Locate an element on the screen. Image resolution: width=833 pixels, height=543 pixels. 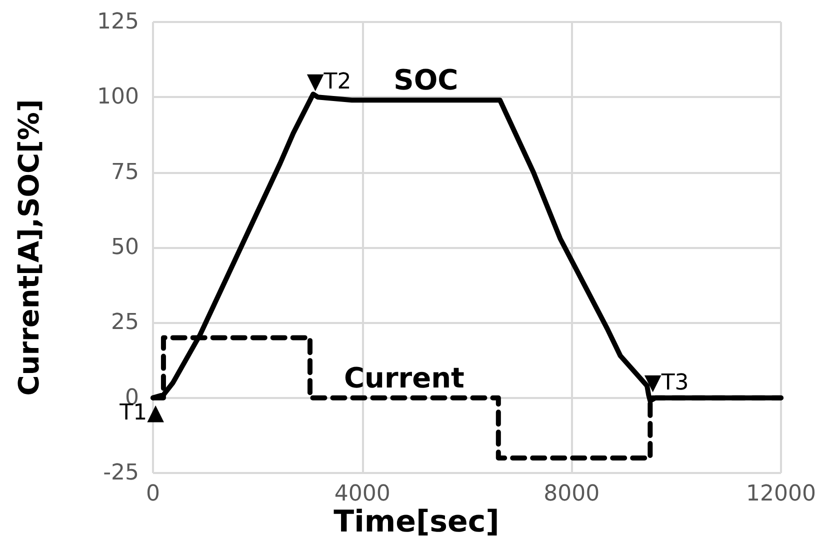
x-tick-label: 12000 is located at coordinates (781, 494).